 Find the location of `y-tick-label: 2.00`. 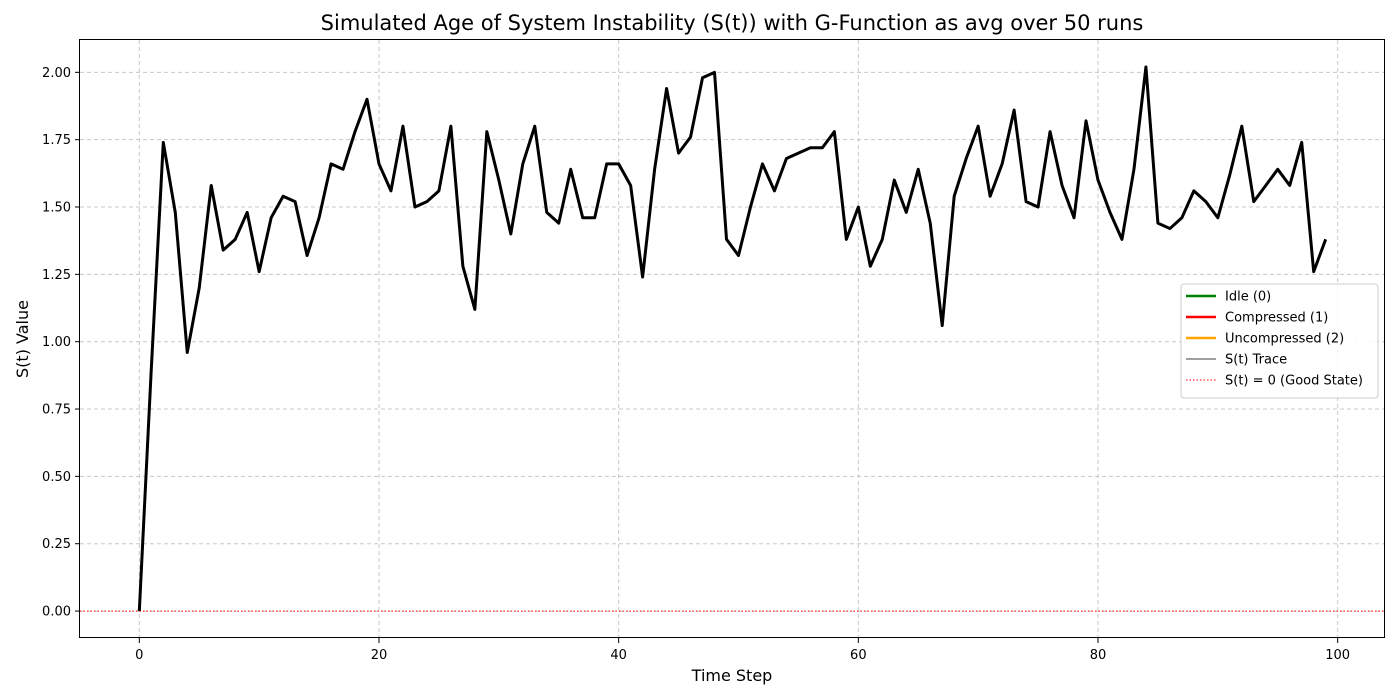

y-tick-label: 2.00 is located at coordinates (56, 73).